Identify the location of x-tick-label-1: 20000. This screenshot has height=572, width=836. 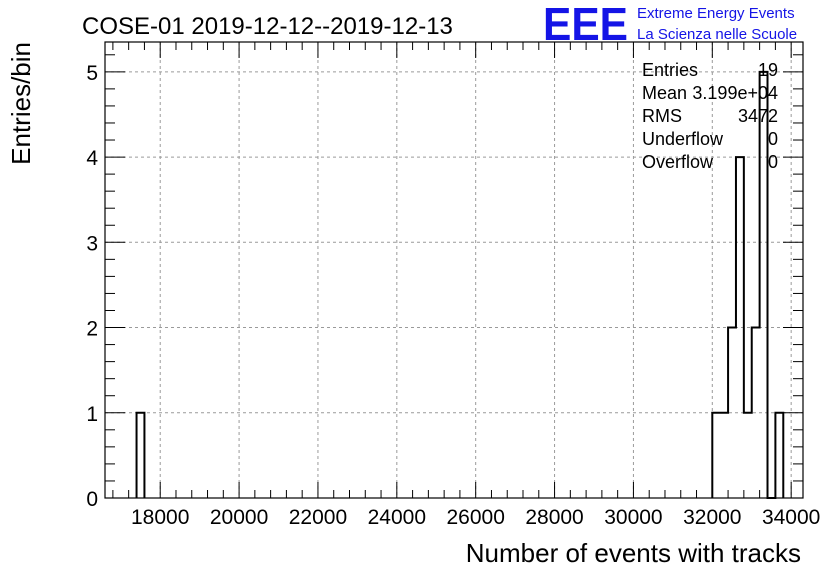
(239, 517).